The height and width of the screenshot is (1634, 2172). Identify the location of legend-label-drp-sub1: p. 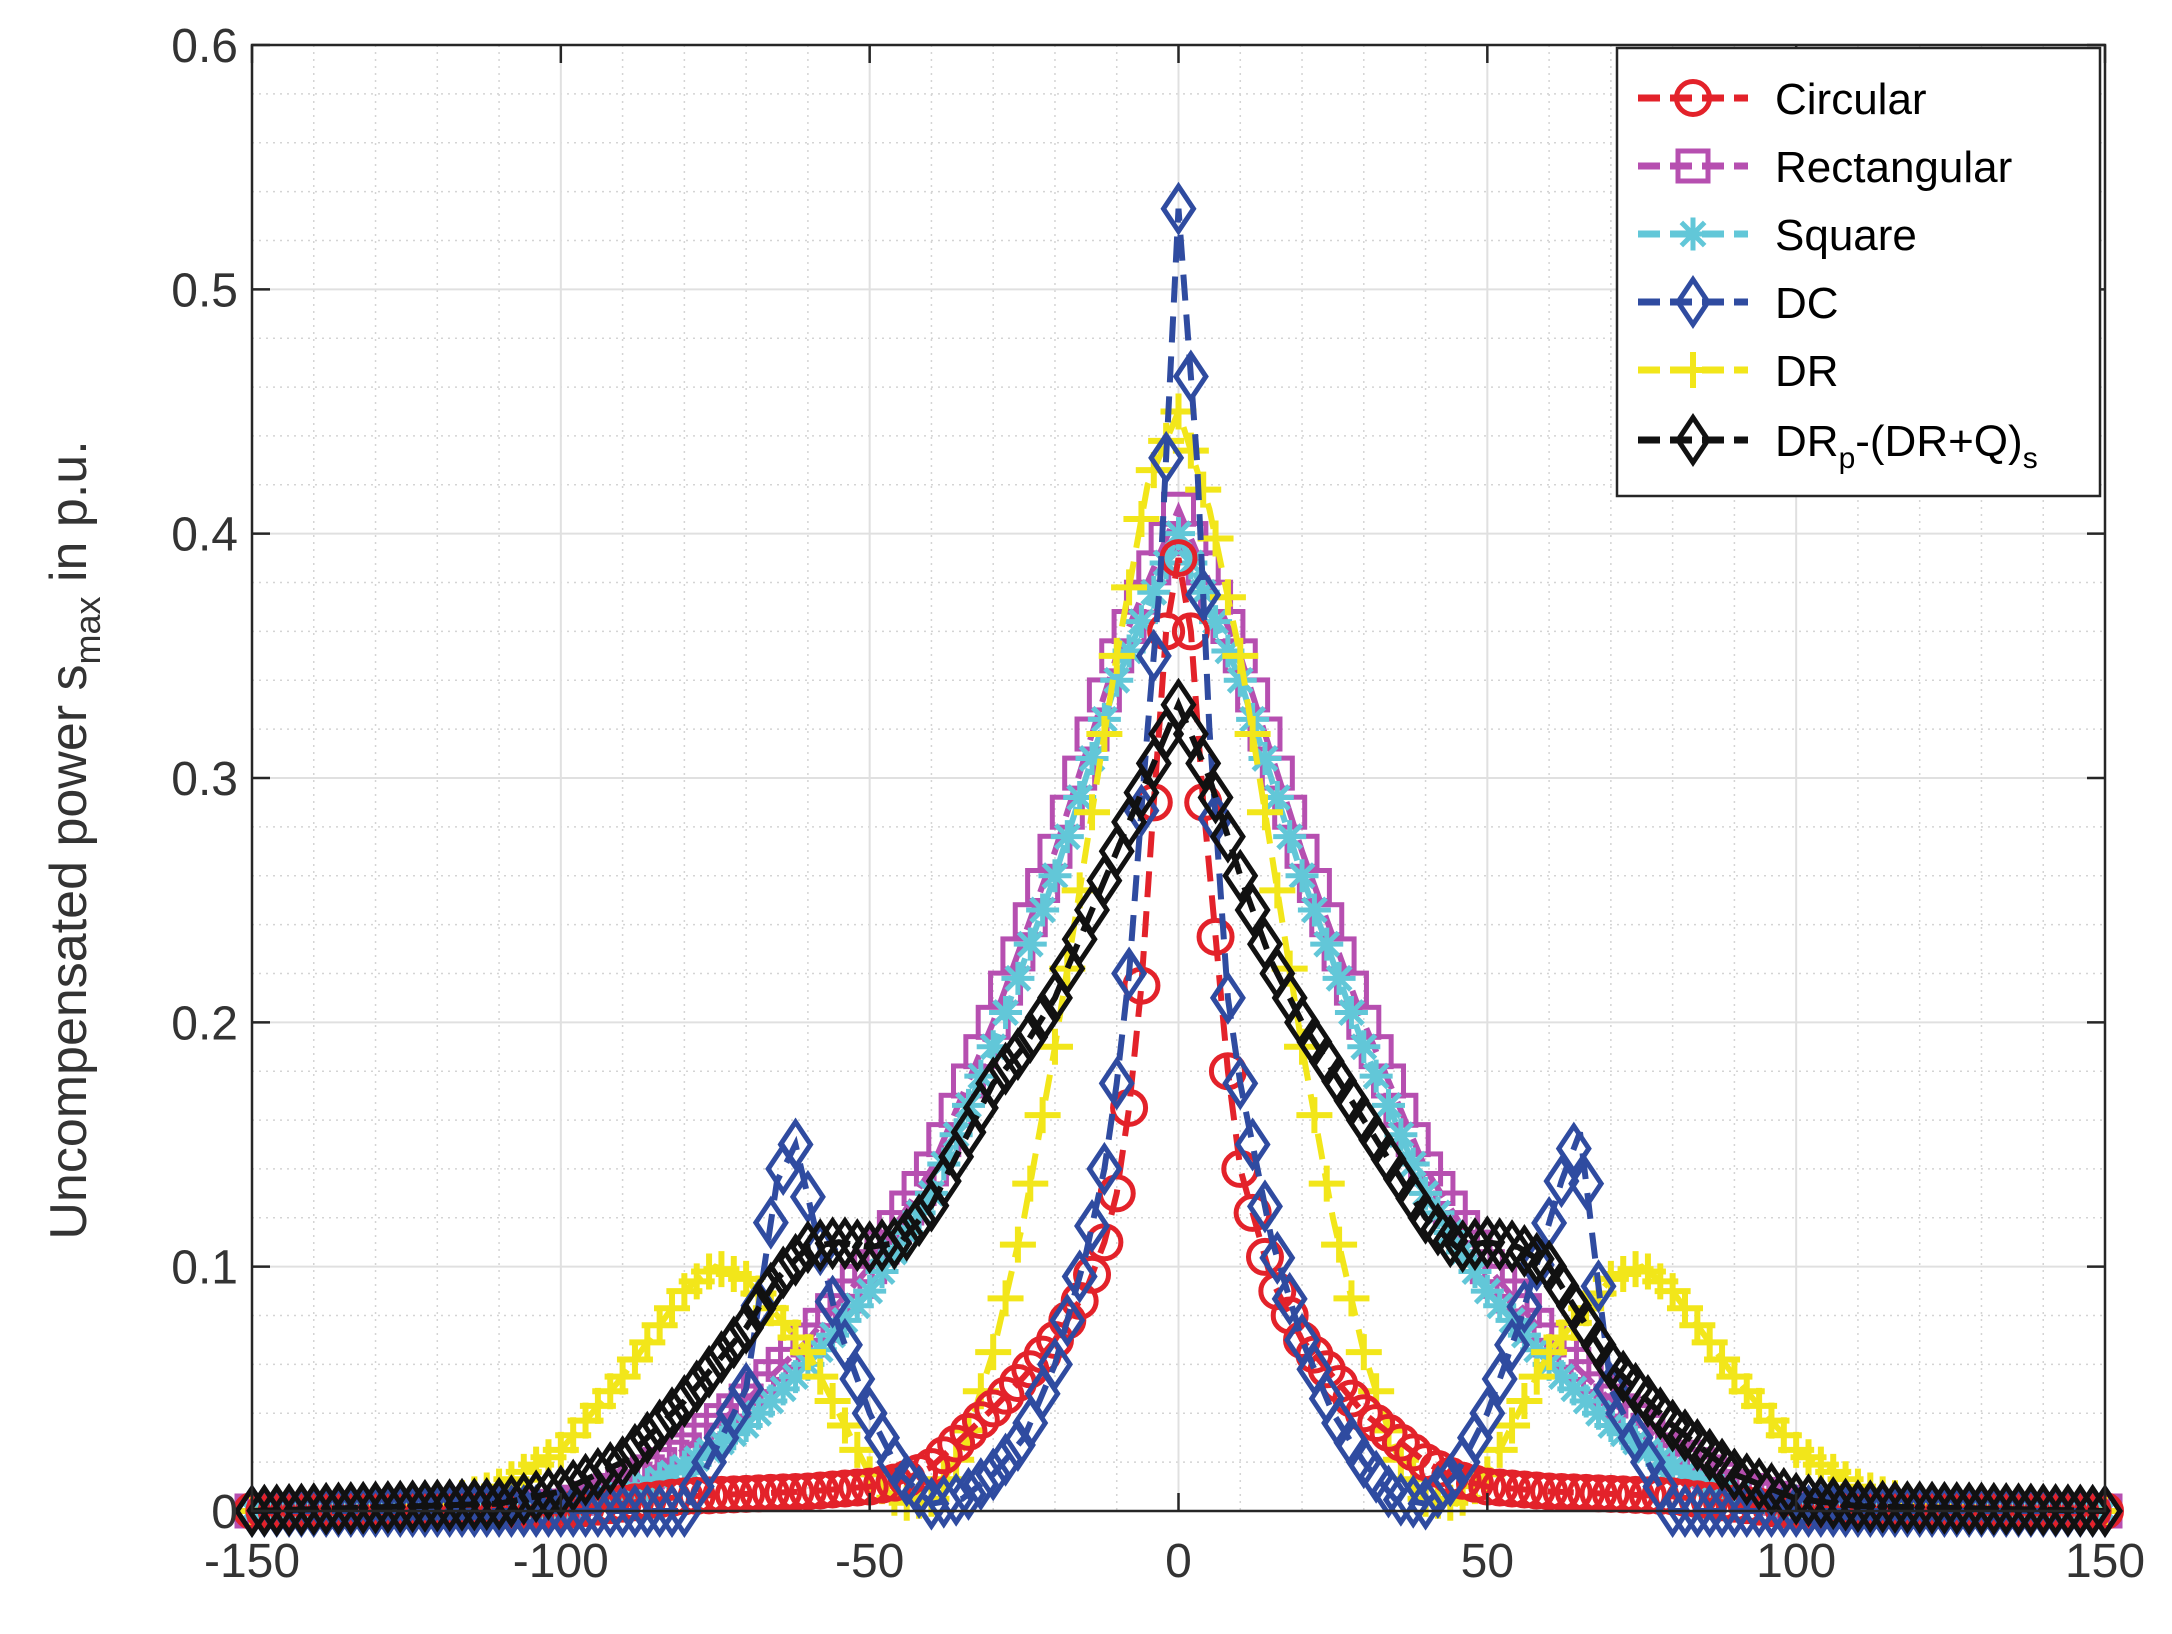
(1847, 458).